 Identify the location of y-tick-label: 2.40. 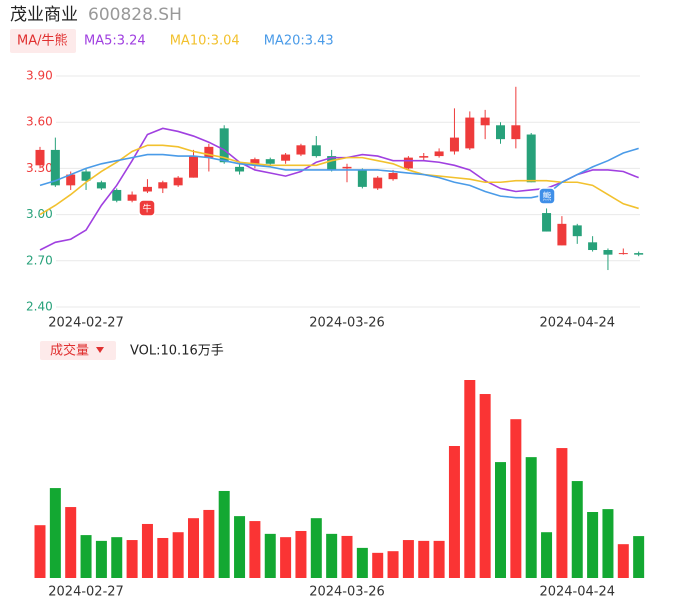
(39, 307).